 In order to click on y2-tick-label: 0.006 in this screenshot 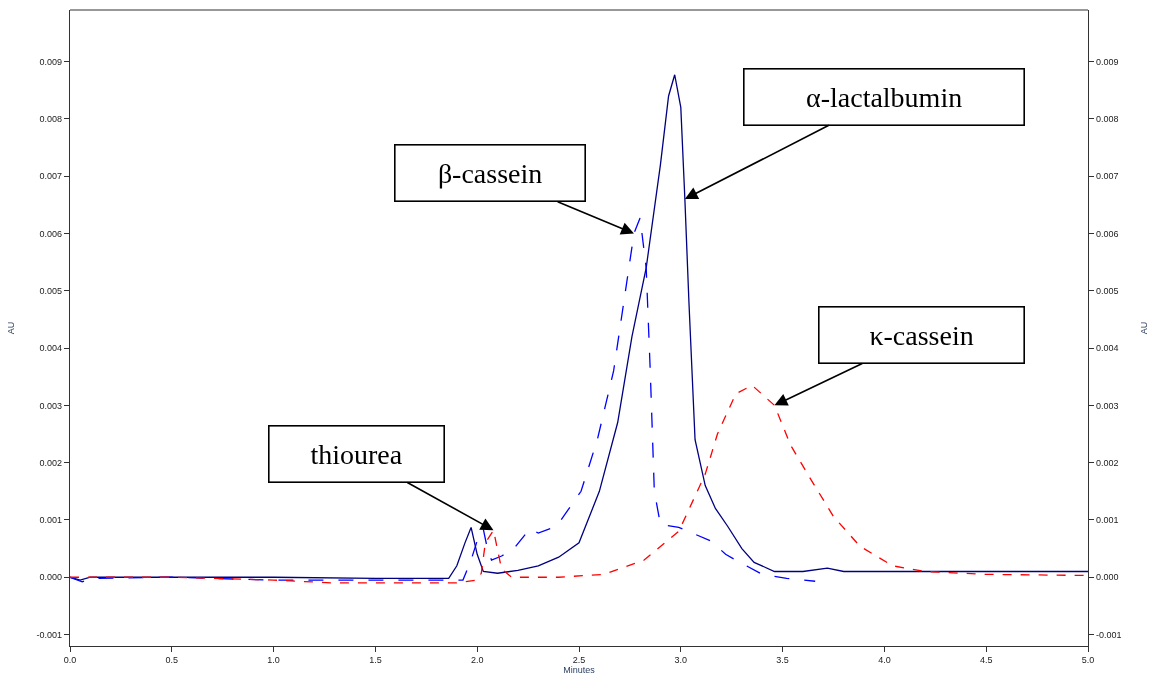, I will do `click(1107, 233)`.